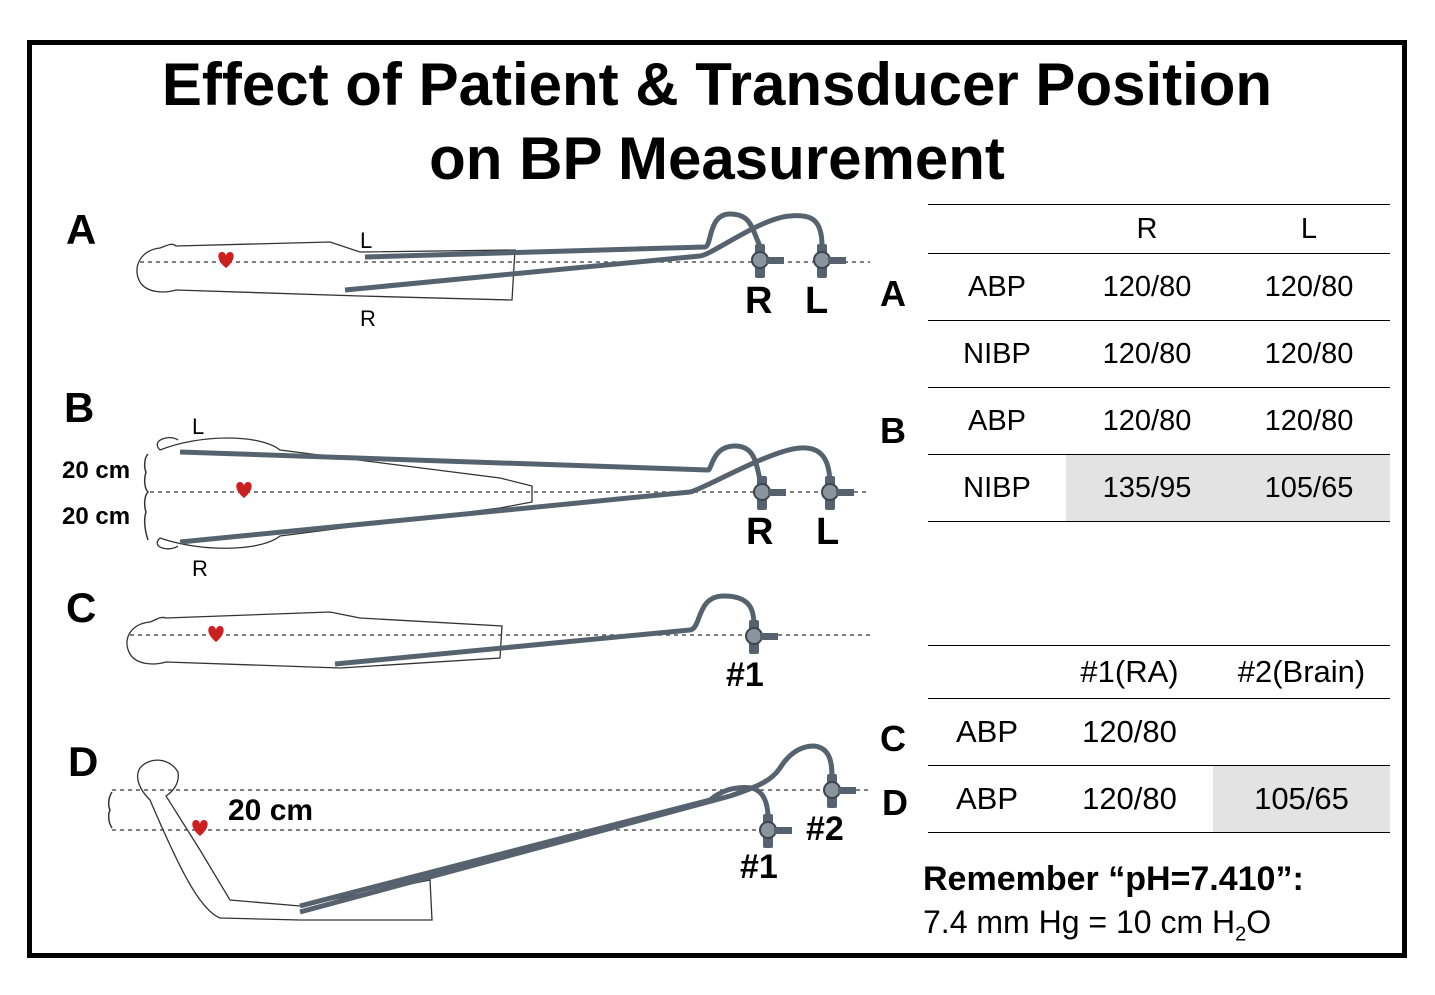 The image size is (1435, 995). Describe the element at coordinates (1147, 229) in the screenshot. I see `header-cell: R` at that location.